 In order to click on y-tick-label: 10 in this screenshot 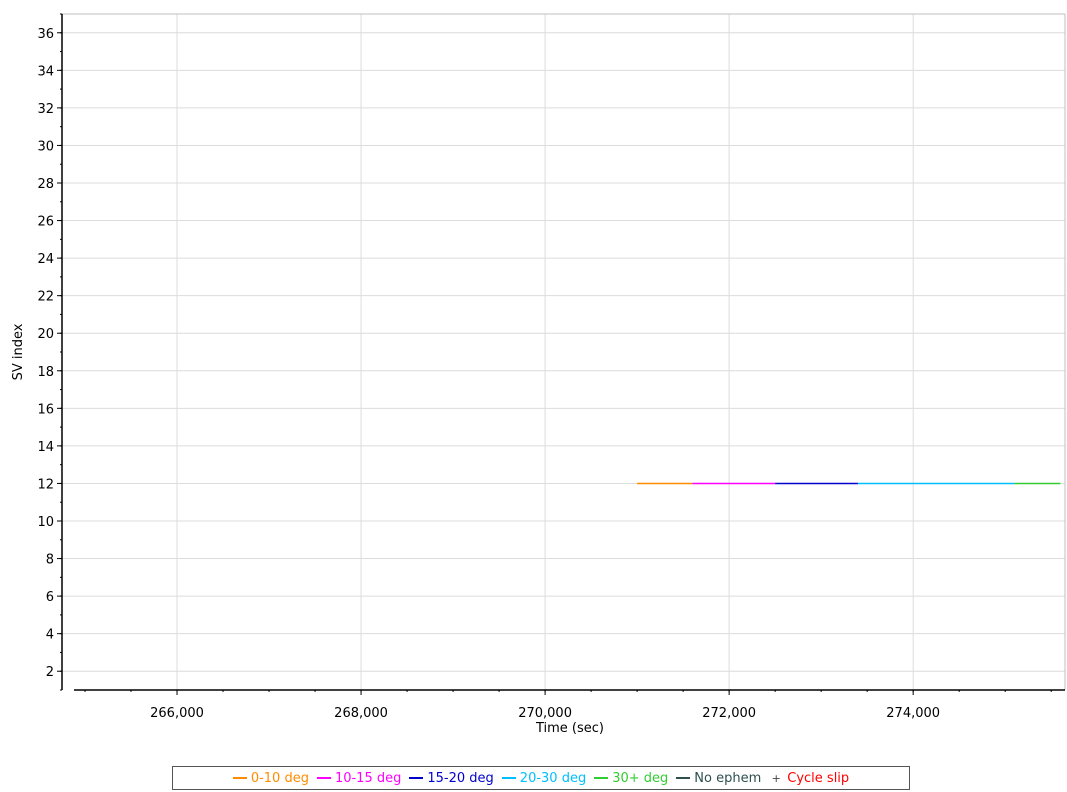, I will do `click(45, 522)`.